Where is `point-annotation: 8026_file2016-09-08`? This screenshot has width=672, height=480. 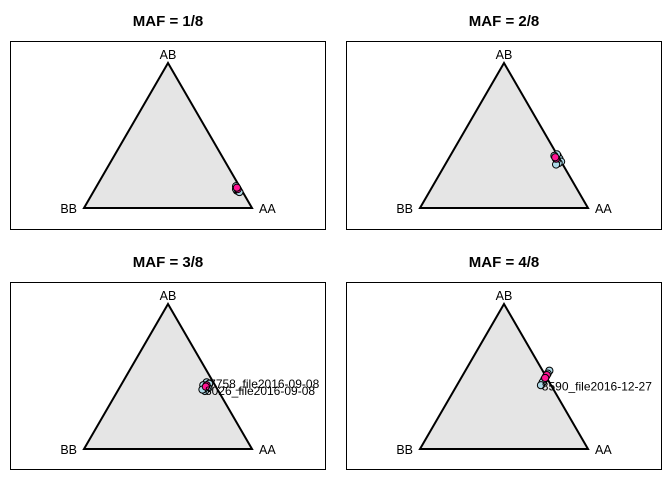 point-annotation: 8026_file2016-09-08 is located at coordinates (260, 391).